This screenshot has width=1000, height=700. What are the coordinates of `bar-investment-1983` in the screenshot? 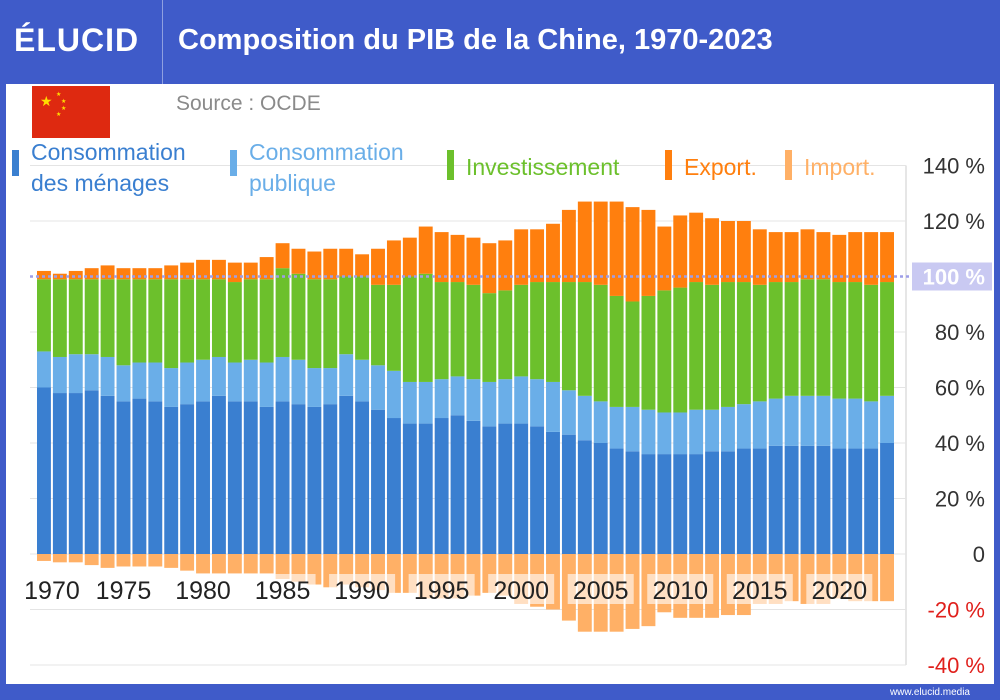 It's located at (250, 319).